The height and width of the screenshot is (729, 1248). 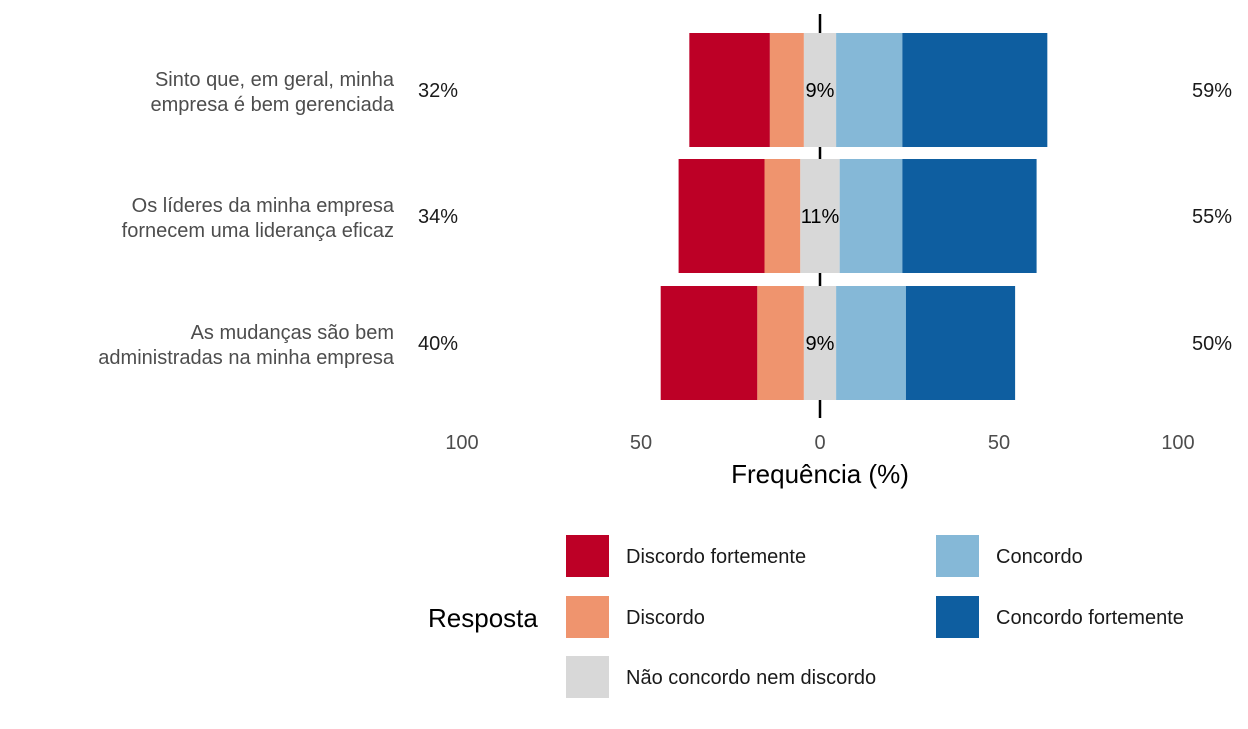 What do you see at coordinates (641, 443) in the screenshot?
I see `x-tick-label-2: 50` at bounding box center [641, 443].